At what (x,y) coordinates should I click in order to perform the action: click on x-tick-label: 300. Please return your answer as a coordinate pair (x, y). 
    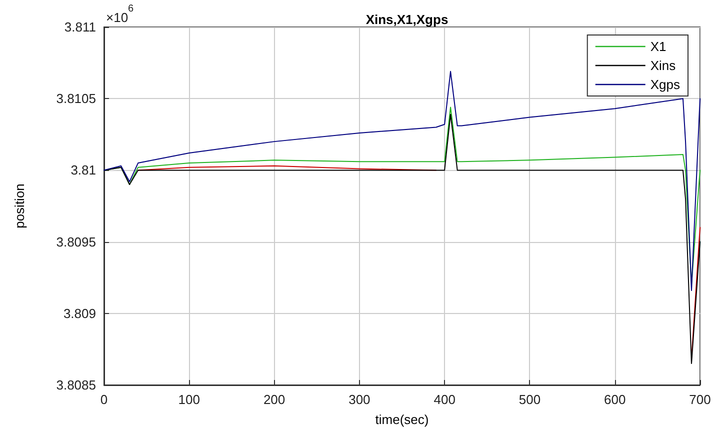
    Looking at the image, I should click on (359, 399).